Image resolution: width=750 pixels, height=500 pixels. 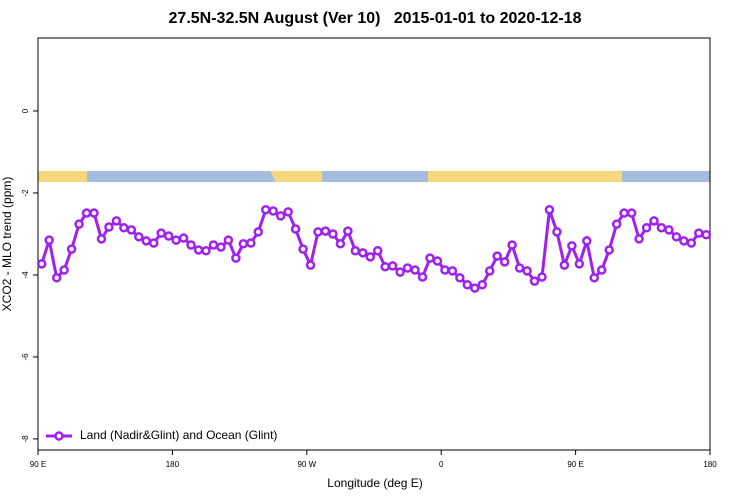 I want to click on x-axis-title: Longitude (deg E), so click(x=374, y=483).